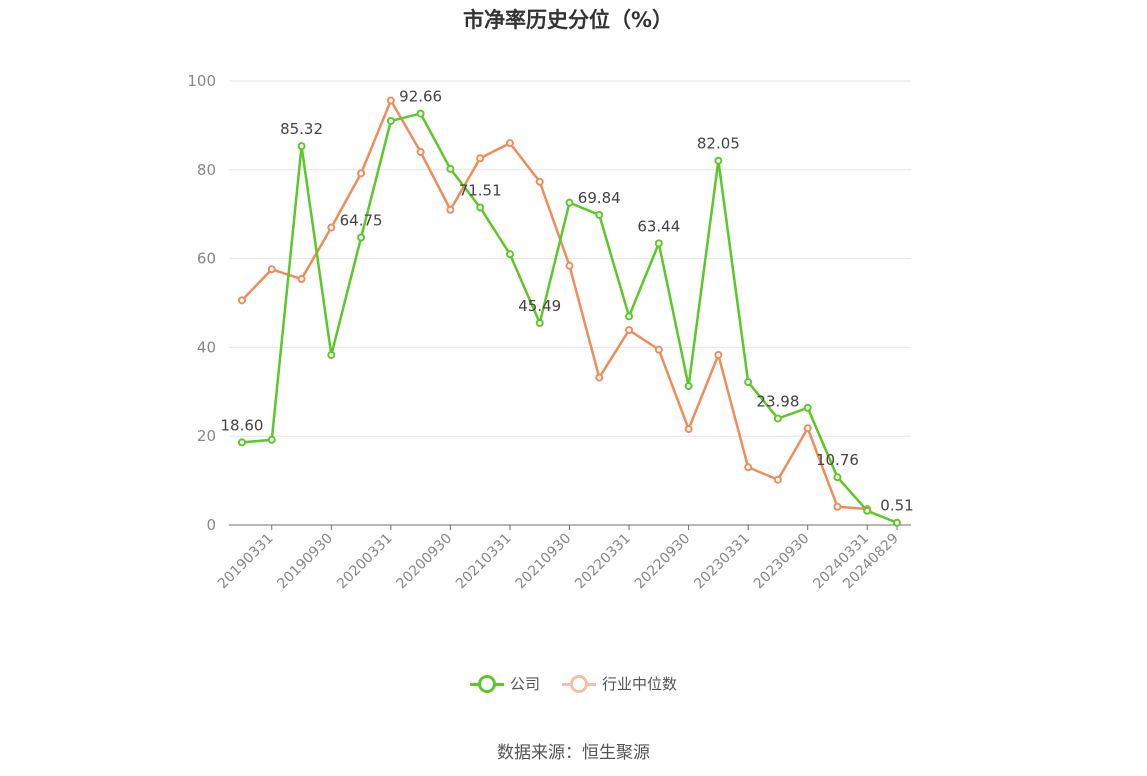  What do you see at coordinates (484, 562) in the screenshot?
I see `x-tick-label: 20210331` at bounding box center [484, 562].